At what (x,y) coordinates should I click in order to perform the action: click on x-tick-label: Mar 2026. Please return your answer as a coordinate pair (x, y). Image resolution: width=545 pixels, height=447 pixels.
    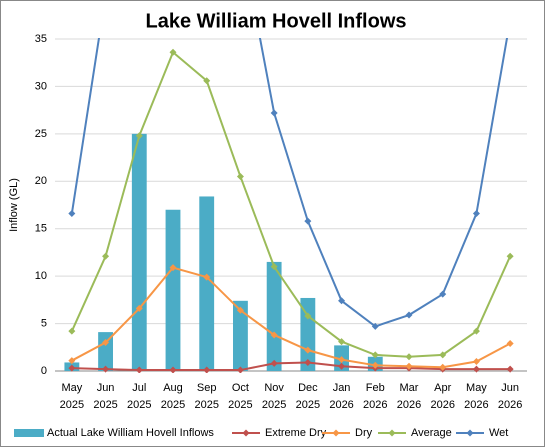
    Looking at the image, I should click on (409, 396).